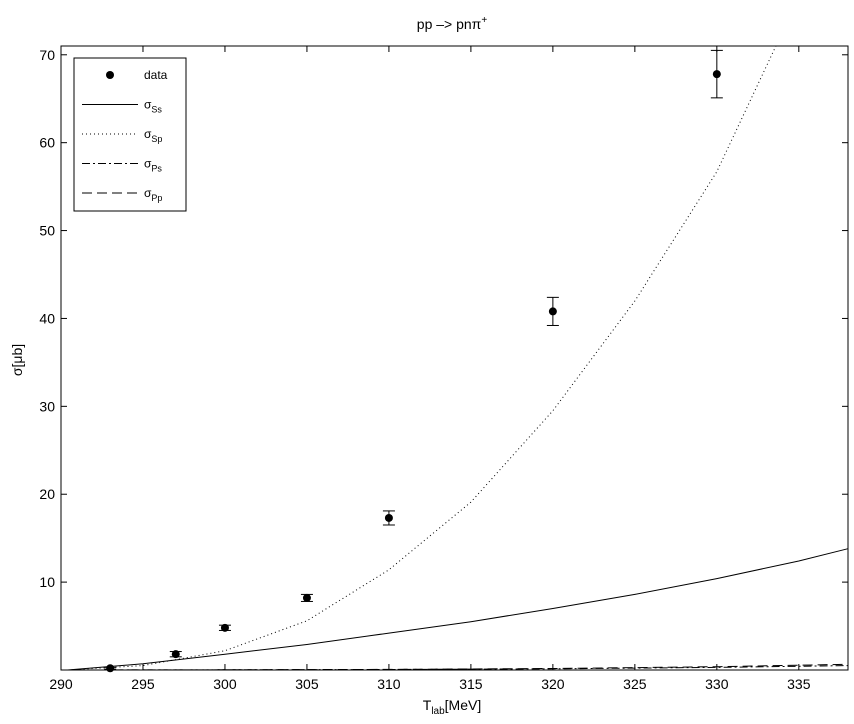 This screenshot has height=724, width=854. What do you see at coordinates (47, 318) in the screenshot?
I see `y-tick-label: 40` at bounding box center [47, 318].